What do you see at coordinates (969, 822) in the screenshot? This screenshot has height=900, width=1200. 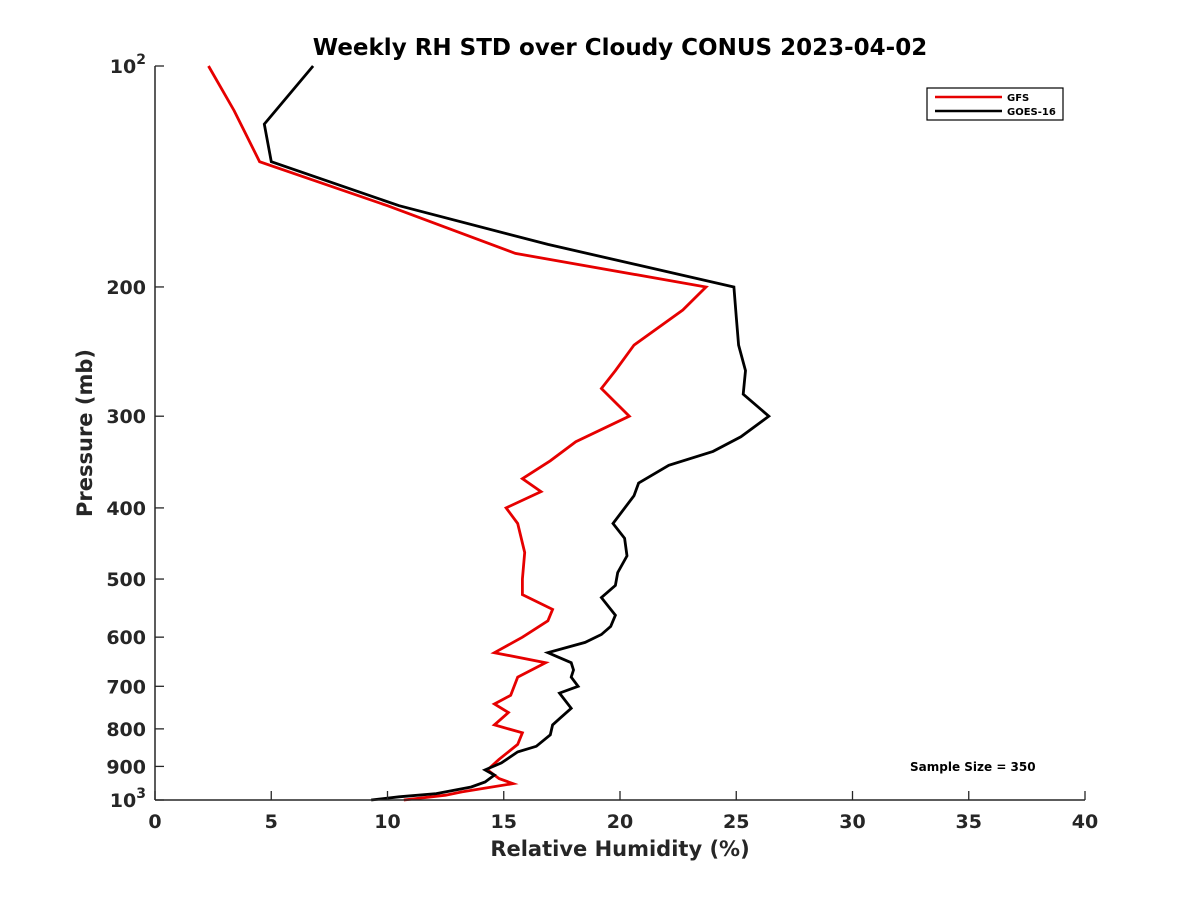 I see `x-tick-label: 35` at bounding box center [969, 822].